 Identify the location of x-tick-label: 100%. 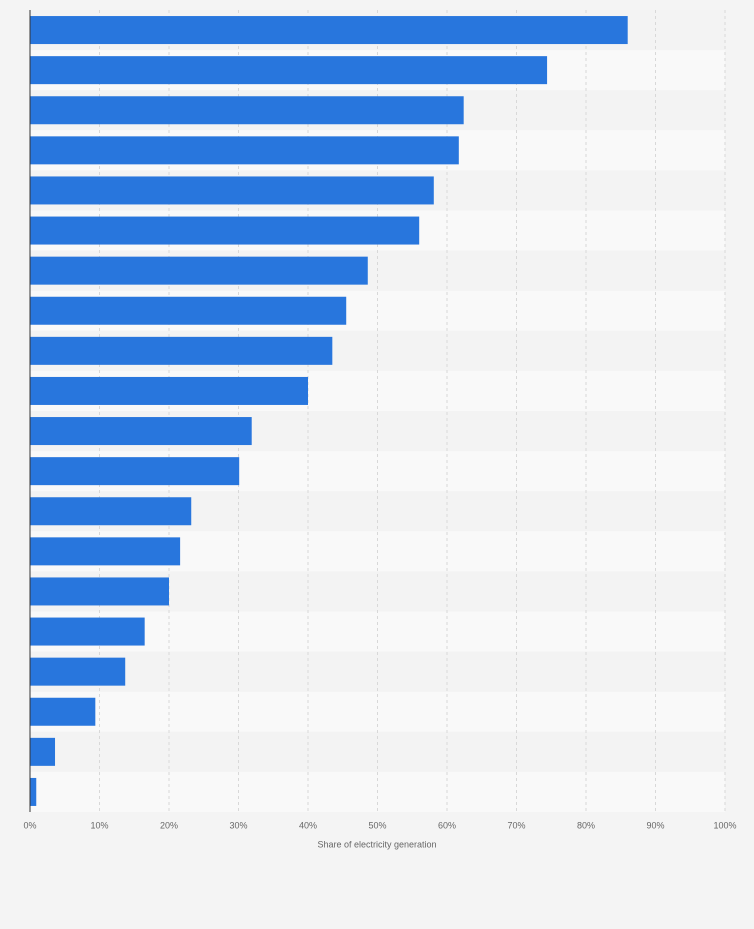
(724, 825).